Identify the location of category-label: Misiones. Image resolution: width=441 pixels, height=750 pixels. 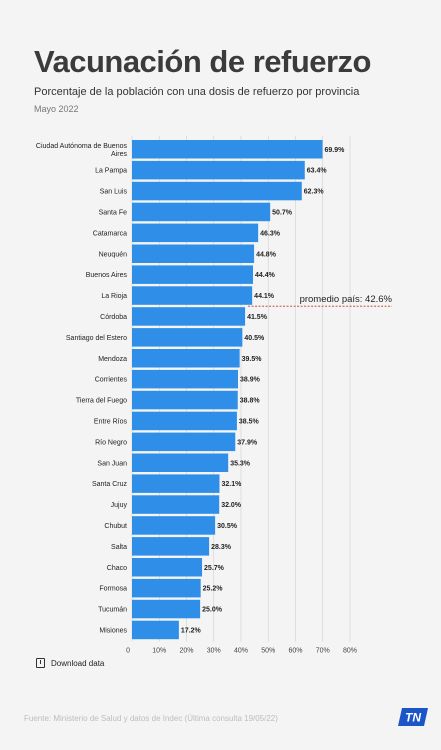
(113, 630).